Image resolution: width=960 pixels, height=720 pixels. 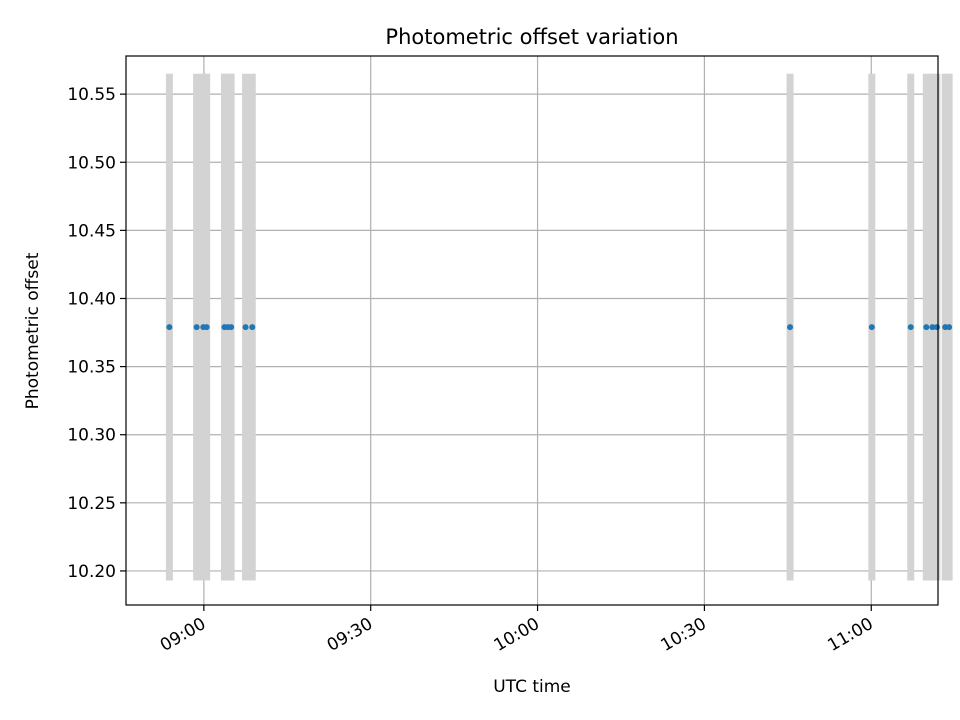 I want to click on y-tick-label: 10.20, so click(x=91, y=572).